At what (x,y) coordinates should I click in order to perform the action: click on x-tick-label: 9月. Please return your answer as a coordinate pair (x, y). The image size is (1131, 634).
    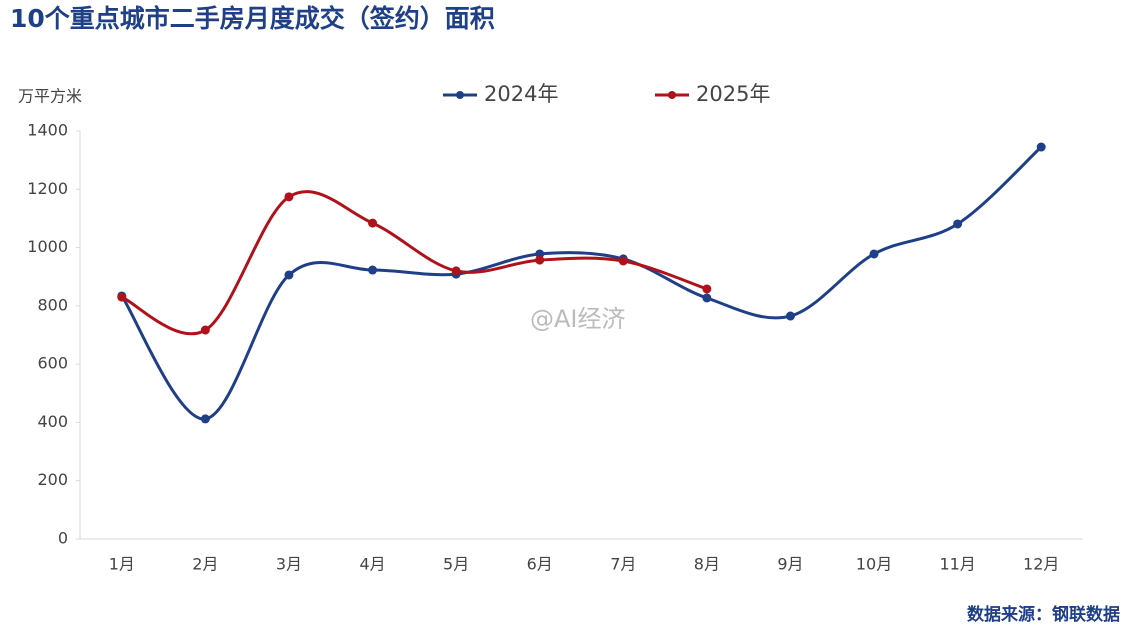
    Looking at the image, I should click on (790, 564).